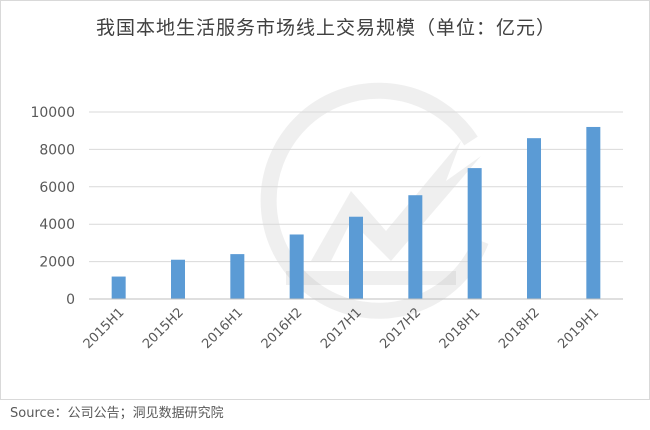 This screenshot has height=430, width=650. Describe the element at coordinates (325, 28) in the screenshot. I see `chart-title: 我国本地生活服务市场线上交易规模（单位：亿元）` at that location.